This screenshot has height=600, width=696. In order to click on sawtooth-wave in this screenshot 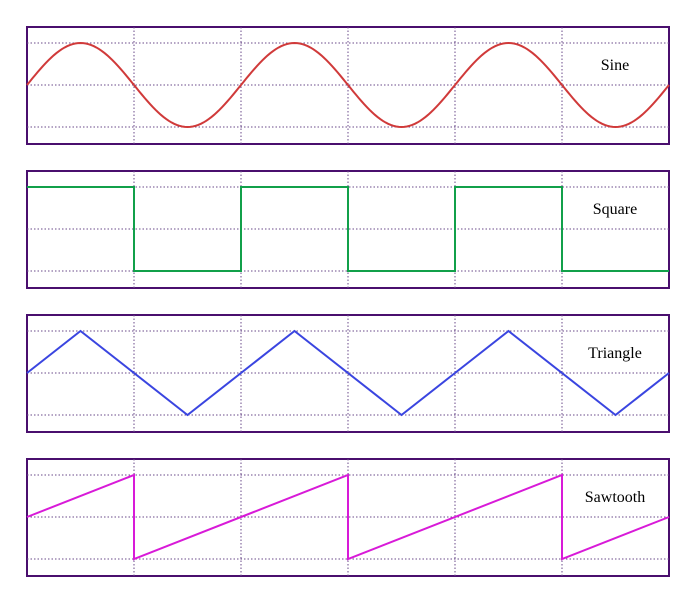, I will do `click(348, 517)`.